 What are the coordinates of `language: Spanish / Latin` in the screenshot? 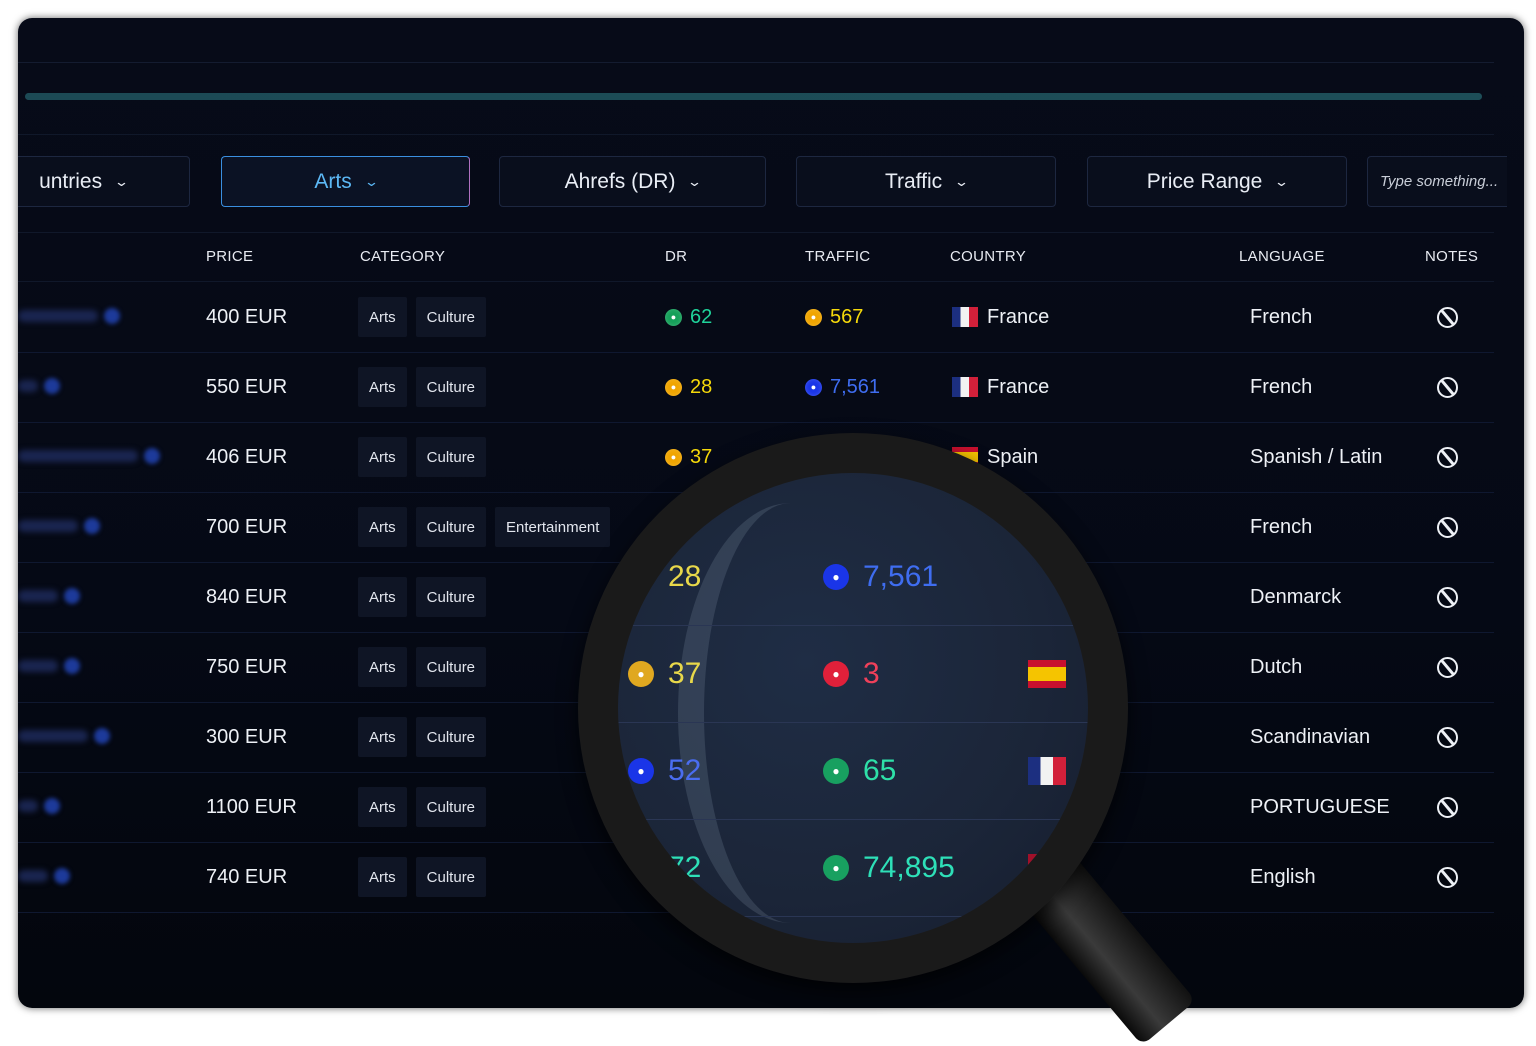 It's located at (1316, 456).